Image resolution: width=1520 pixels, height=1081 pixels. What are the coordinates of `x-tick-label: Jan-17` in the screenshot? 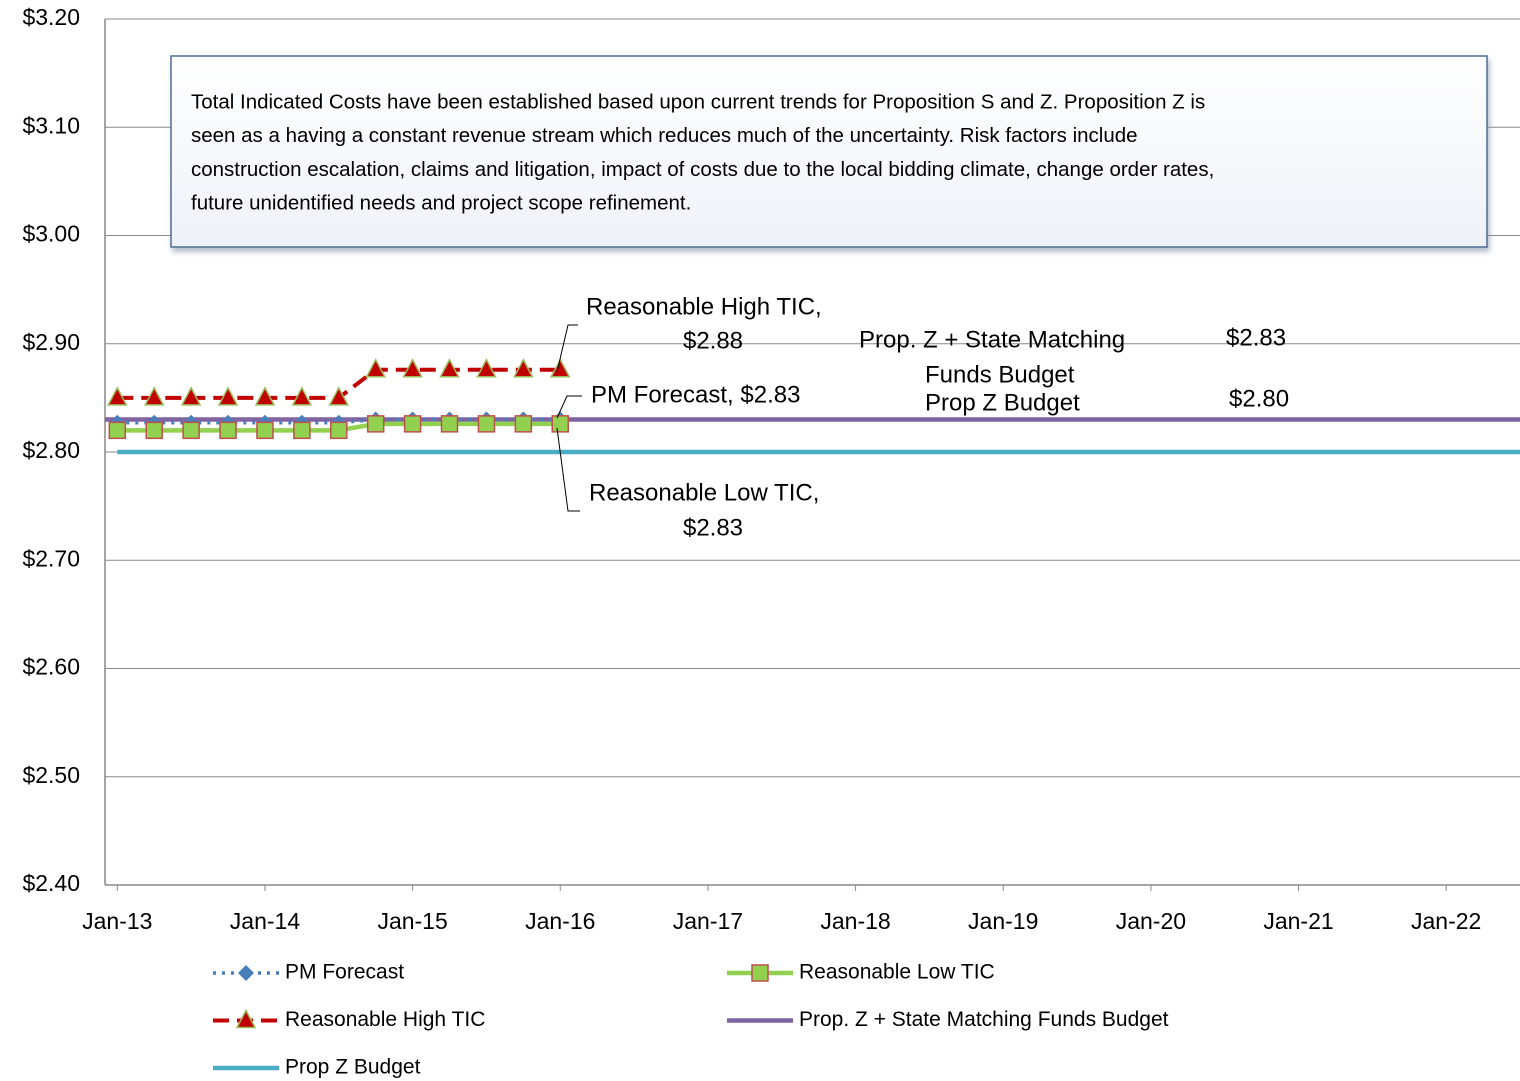 It's located at (708, 921).